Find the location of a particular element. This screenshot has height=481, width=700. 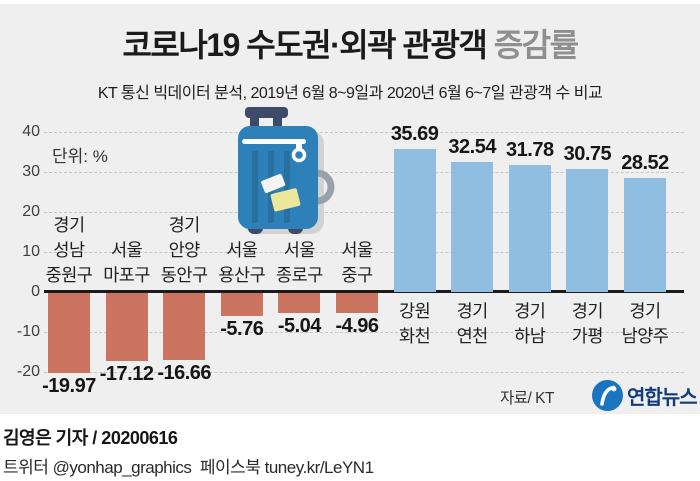

yonhap-logo: 연합뉴스 is located at coordinates (645, 395).